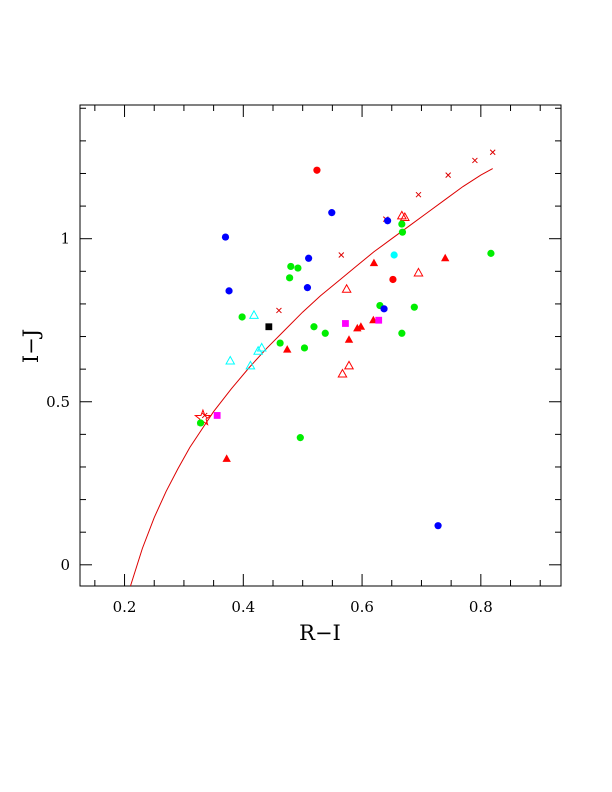 The image size is (612, 792). What do you see at coordinates (394, 255) in the screenshot?
I see `cyan-circle-point` at bounding box center [394, 255].